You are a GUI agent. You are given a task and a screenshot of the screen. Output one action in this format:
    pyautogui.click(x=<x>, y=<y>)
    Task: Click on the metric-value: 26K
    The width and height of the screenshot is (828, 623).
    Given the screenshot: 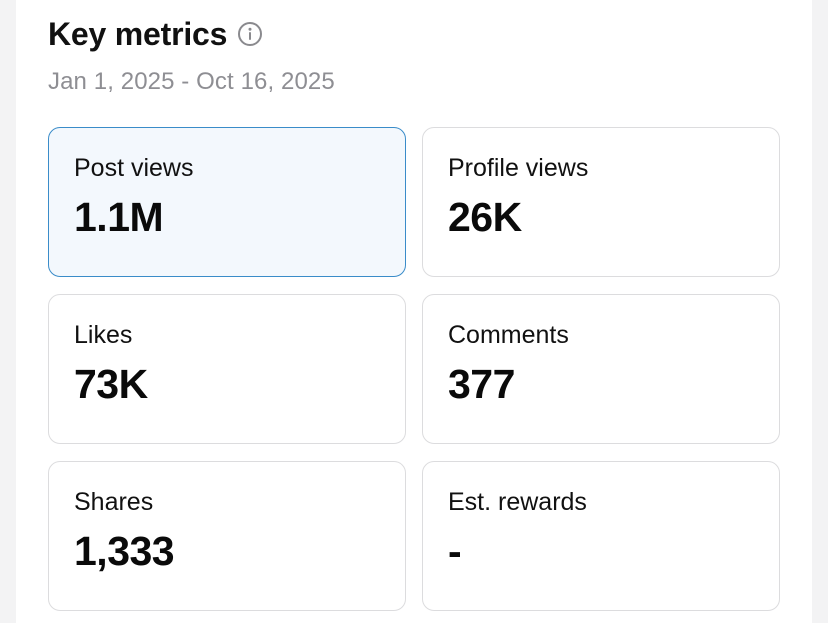 What is the action you would take?
    pyautogui.click(x=485, y=217)
    